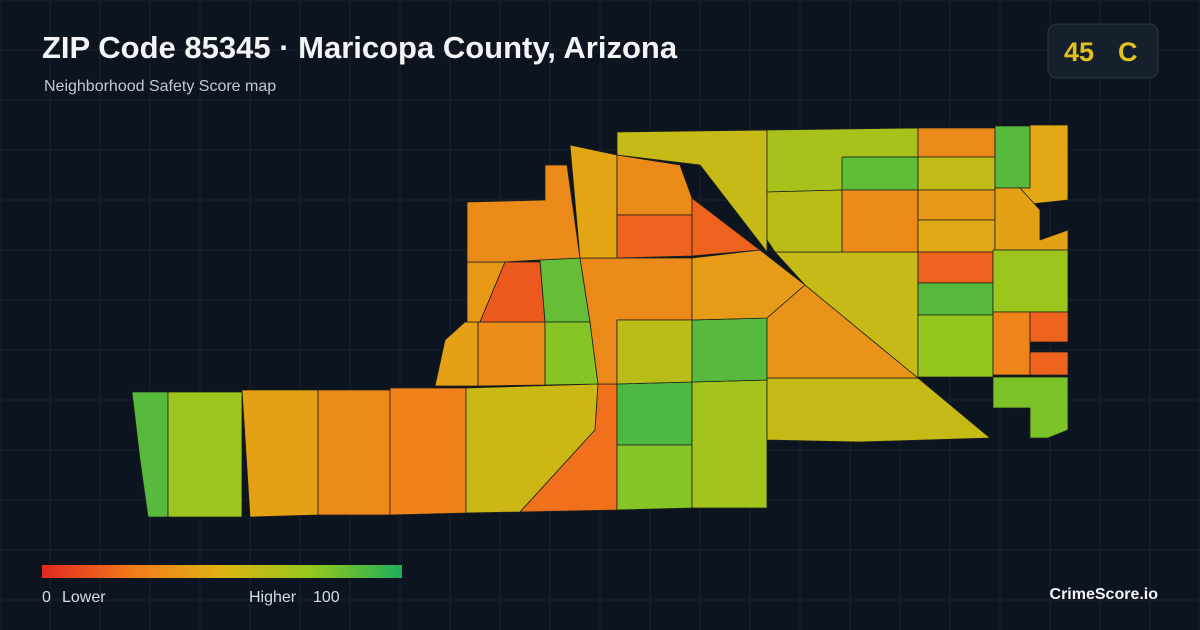 This screenshot has height=630, width=1200. What do you see at coordinates (1128, 52) in the screenshot?
I see `badge-grade: C` at bounding box center [1128, 52].